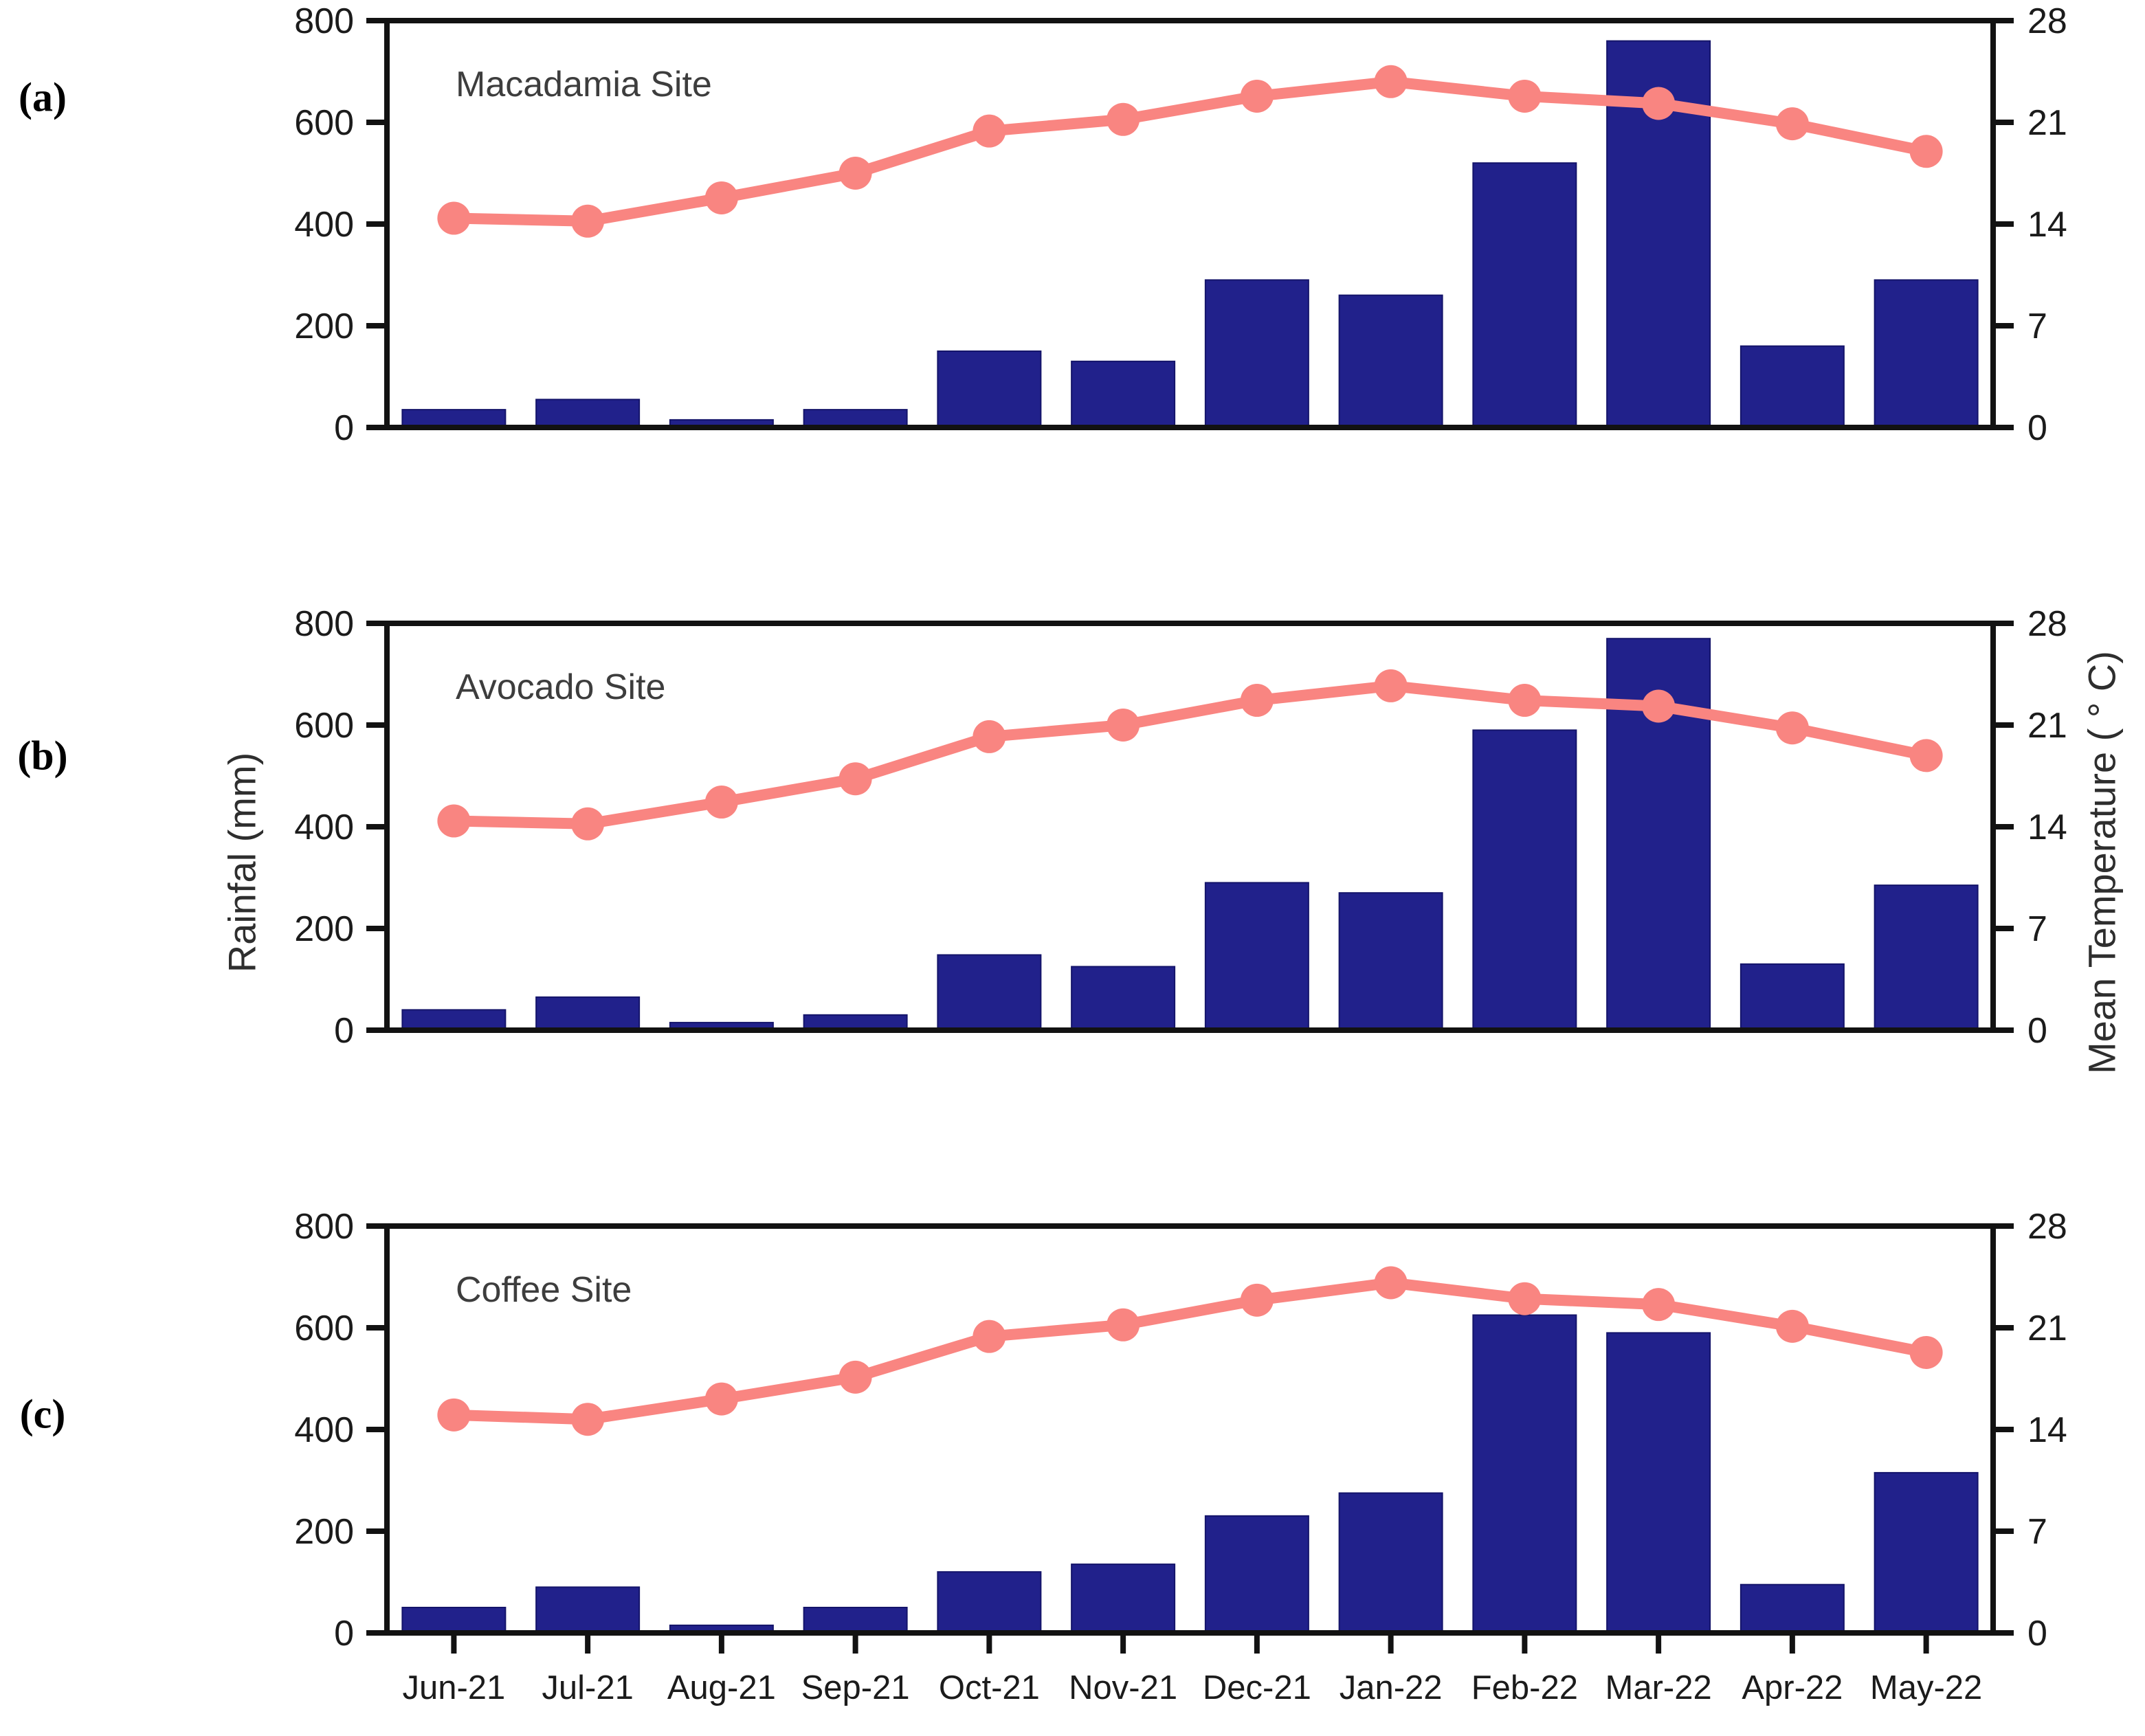  What do you see at coordinates (453, 1687) in the screenshot?
I see `x-tick-label: Jun-21` at bounding box center [453, 1687].